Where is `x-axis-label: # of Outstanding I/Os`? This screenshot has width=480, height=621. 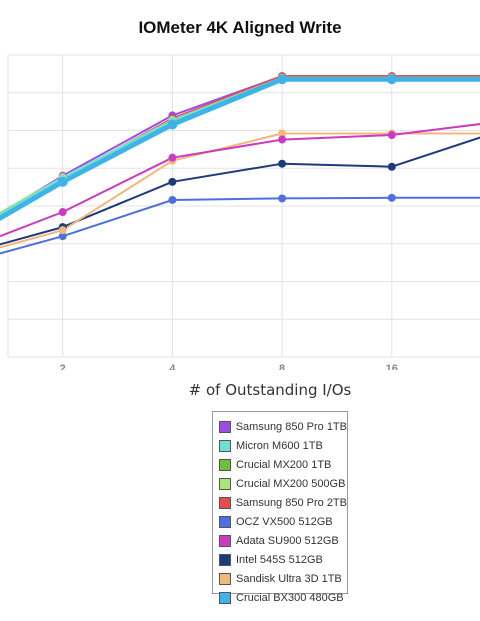 x-axis-label: # of Outstanding I/Os is located at coordinates (270, 390).